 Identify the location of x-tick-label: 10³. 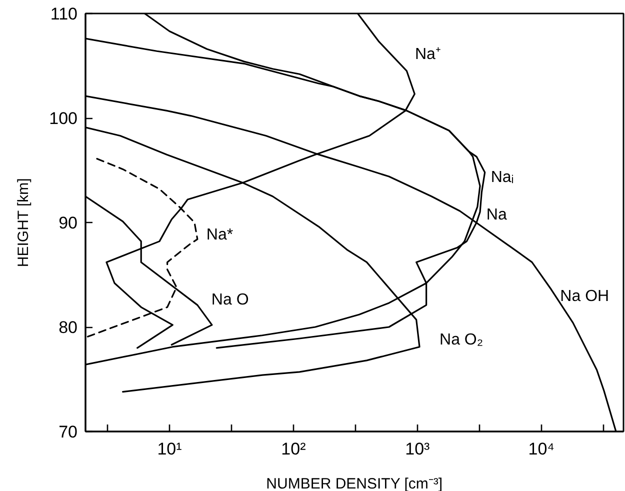
(417, 449).